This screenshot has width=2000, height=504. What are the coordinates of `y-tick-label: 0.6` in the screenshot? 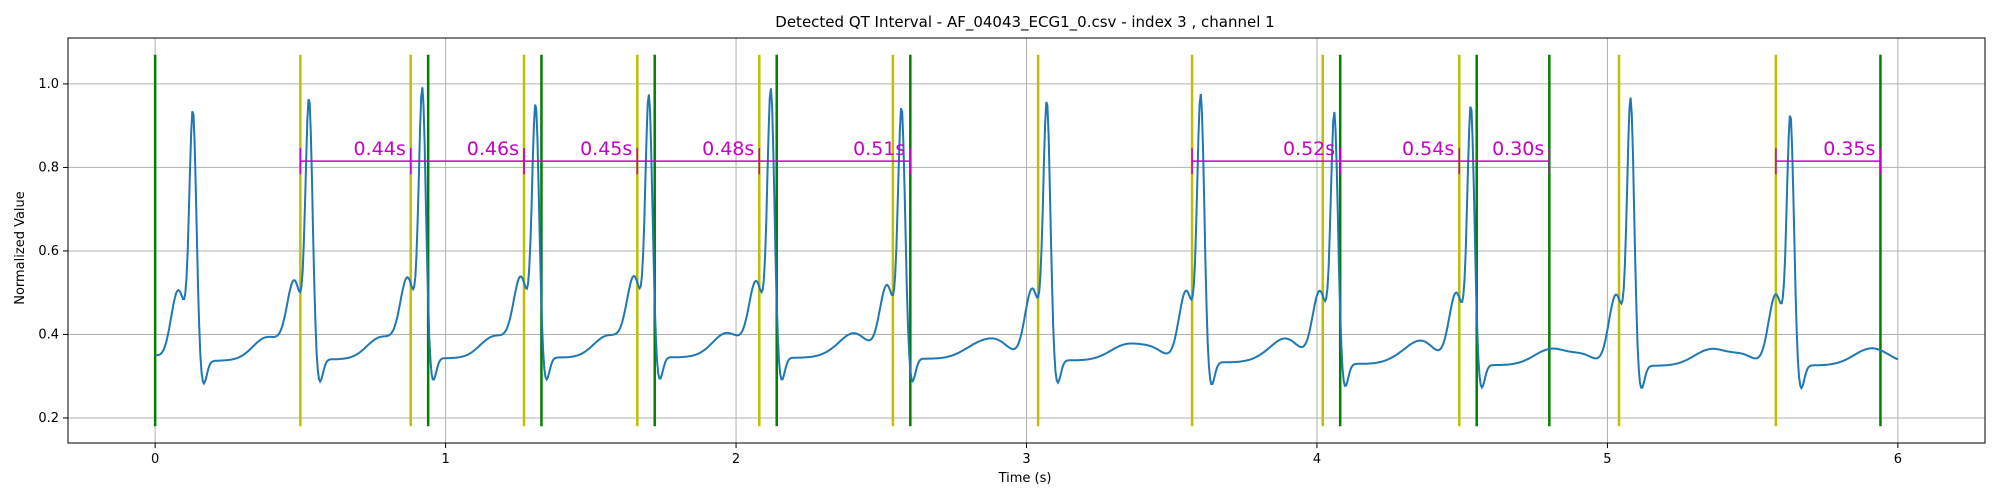 It's located at (48, 251).